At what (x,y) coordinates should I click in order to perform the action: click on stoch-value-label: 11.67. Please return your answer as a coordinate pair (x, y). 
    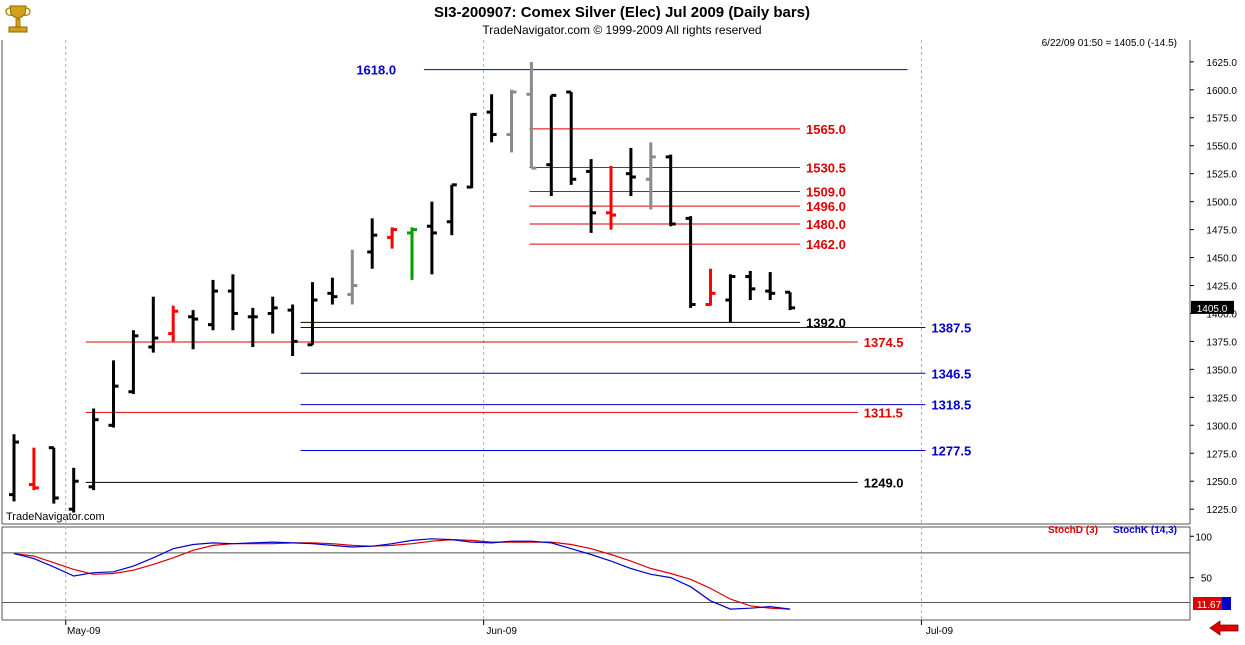
    Looking at the image, I should click on (1209, 605).